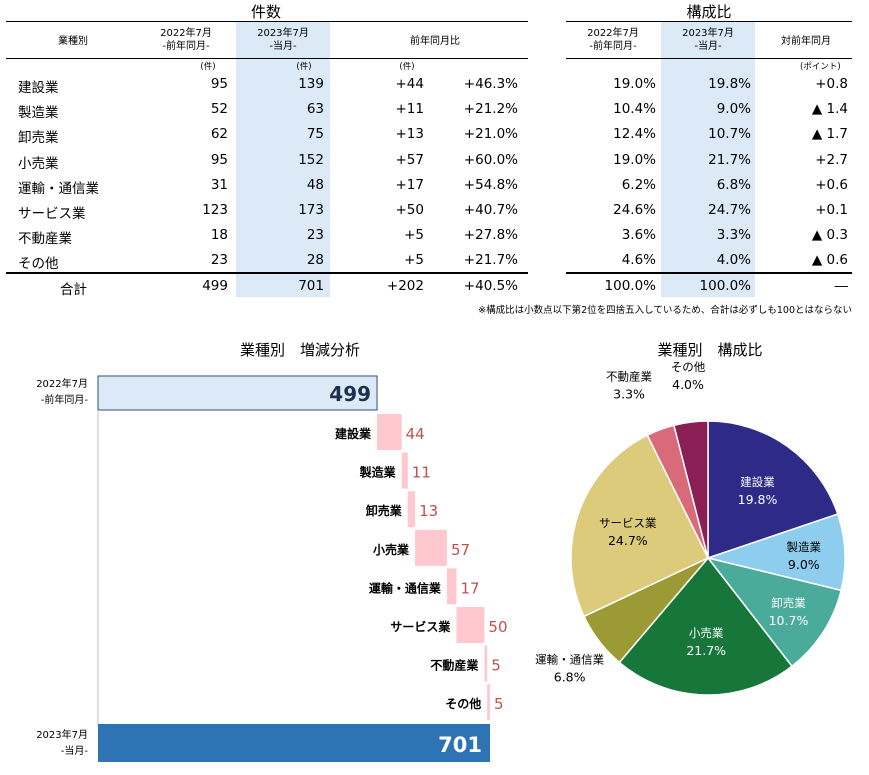 This screenshot has height=775, width=869. What do you see at coordinates (570, 676) in the screenshot?
I see `pie-value-label: 6.8%` at bounding box center [570, 676].